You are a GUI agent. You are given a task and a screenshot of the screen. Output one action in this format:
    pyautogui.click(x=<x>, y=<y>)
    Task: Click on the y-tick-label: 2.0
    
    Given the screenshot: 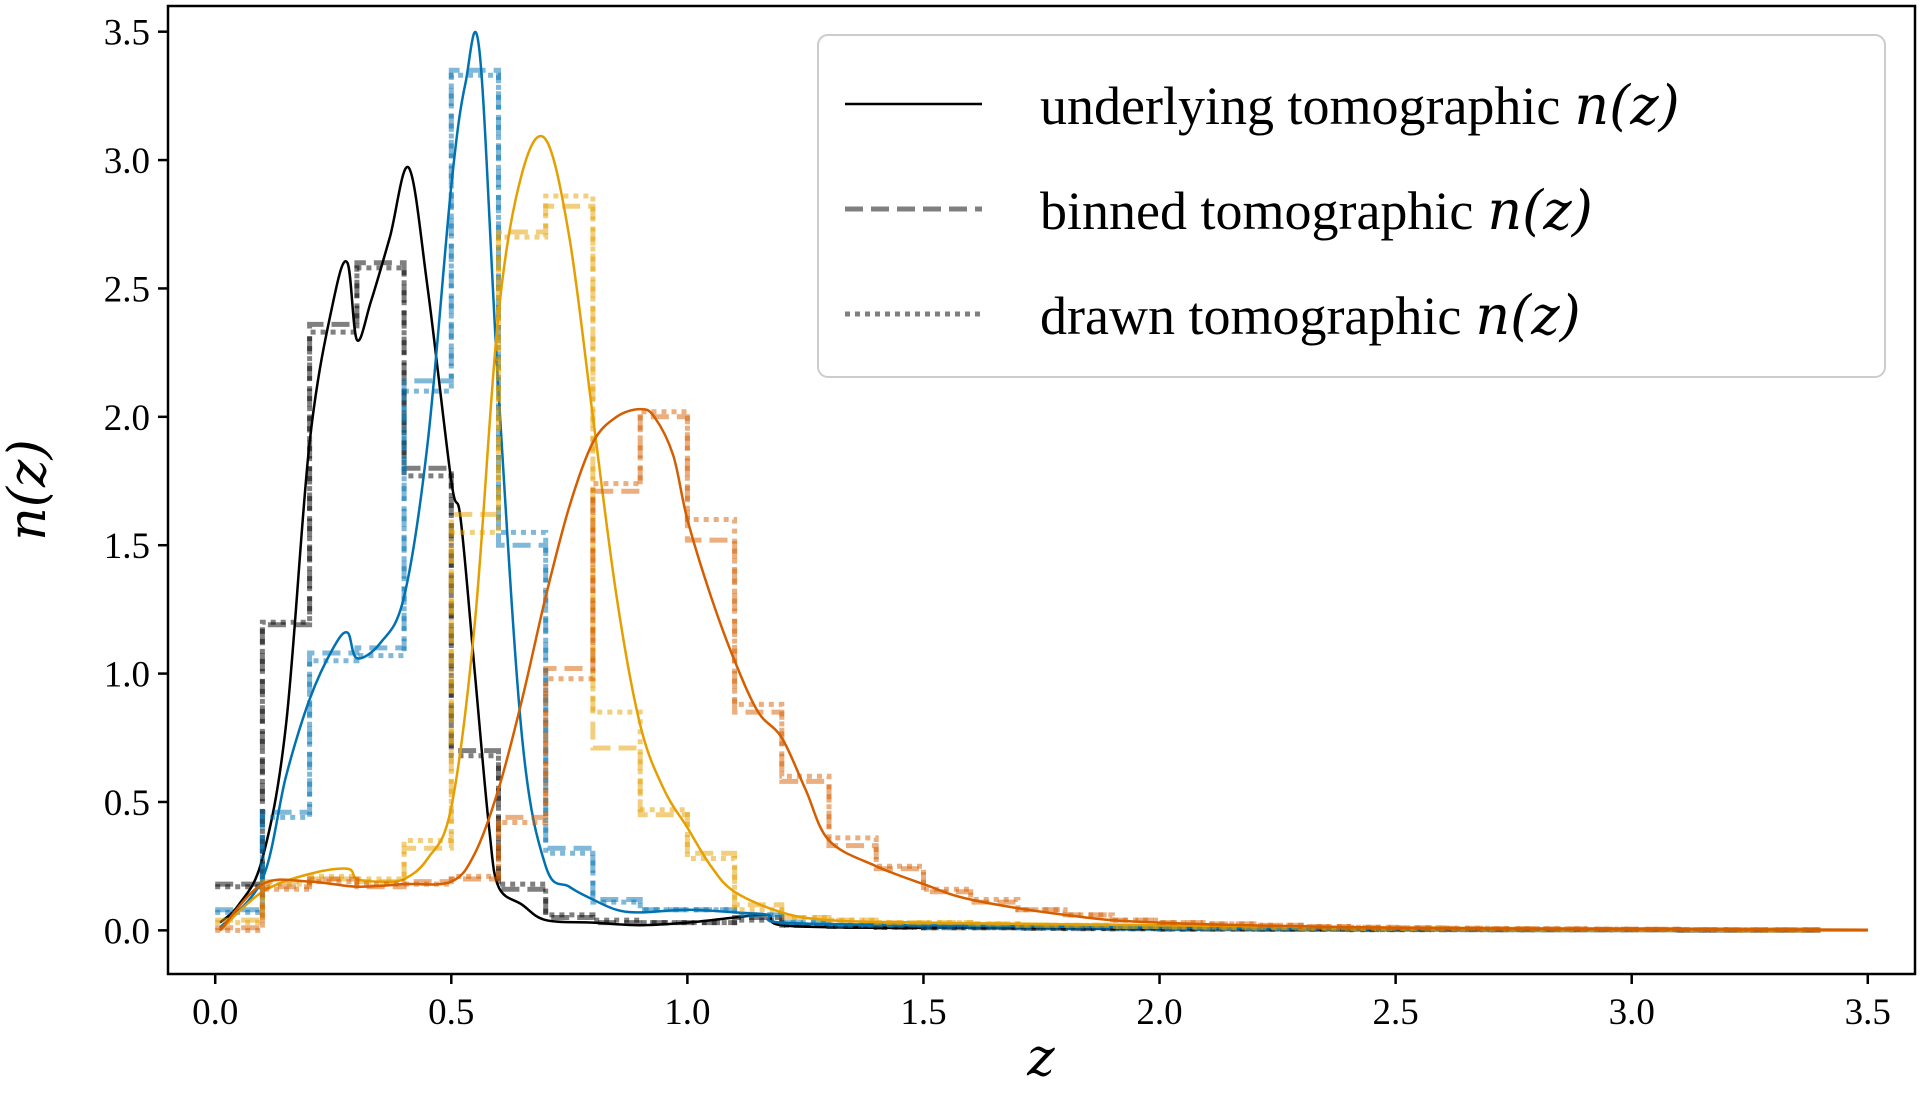 What is the action you would take?
    pyautogui.click(x=127, y=418)
    